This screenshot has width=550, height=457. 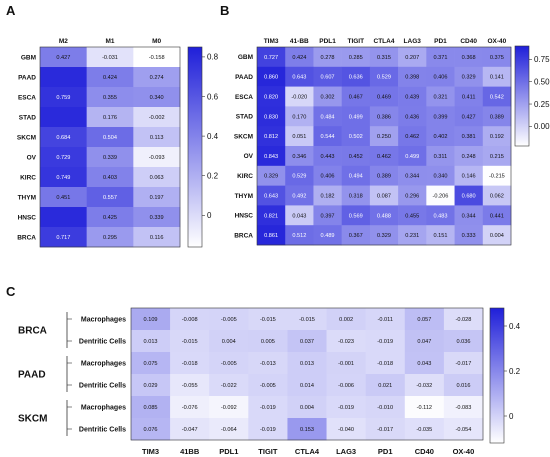 I want to click on cell-value-label: 0.494, so click(x=356, y=177).